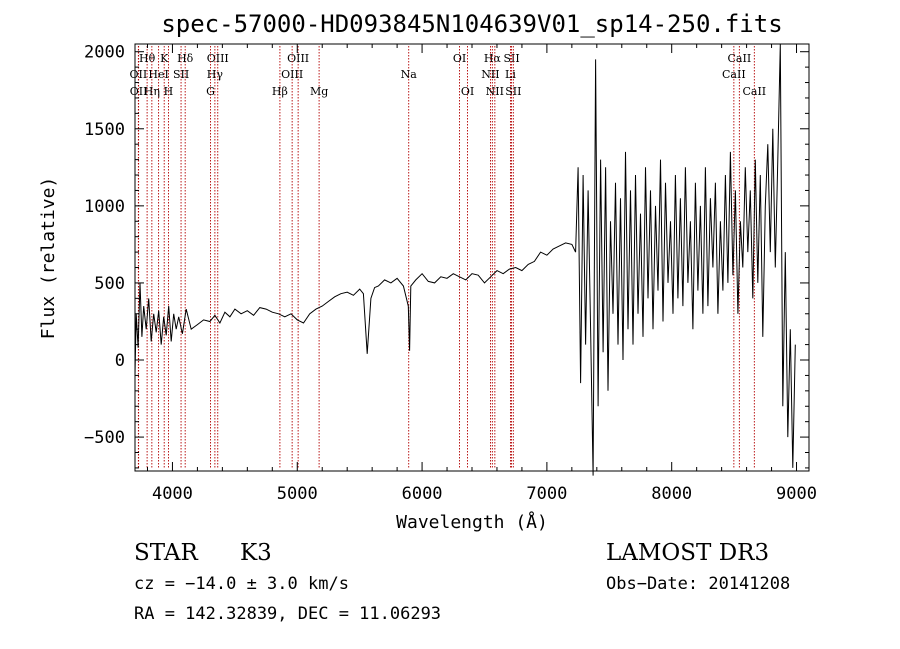 The image size is (900, 649). Describe the element at coordinates (104, 130) in the screenshot. I see `y-tick-label: 1500` at that location.